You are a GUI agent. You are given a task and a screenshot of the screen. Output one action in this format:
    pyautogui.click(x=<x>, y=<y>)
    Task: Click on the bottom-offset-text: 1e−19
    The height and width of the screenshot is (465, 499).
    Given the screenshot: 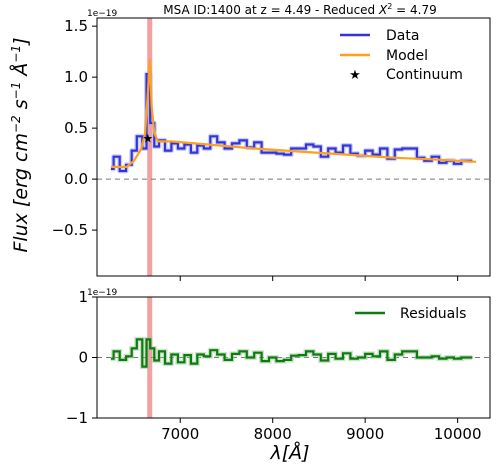 What is the action you would take?
    pyautogui.click(x=102, y=293)
    